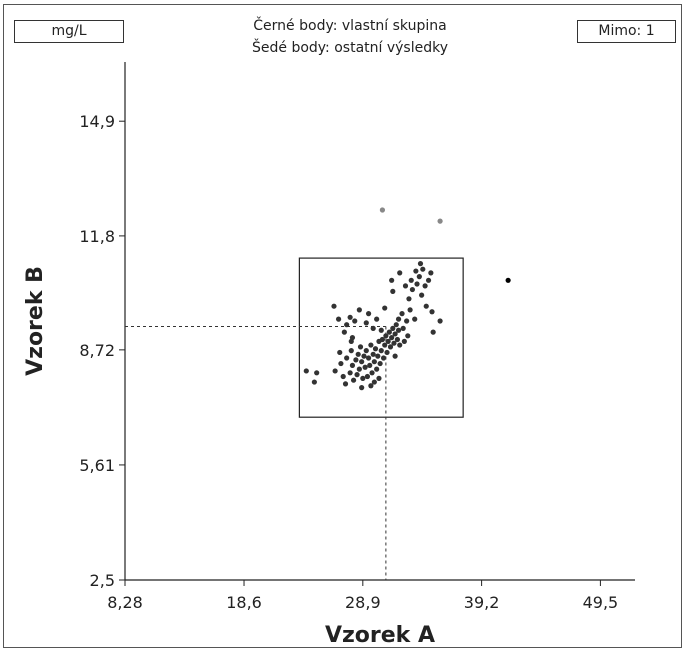 This screenshot has height=652, width=687. Describe the element at coordinates (35, 321) in the screenshot. I see `y-axis-title: Vzorek B` at that location.